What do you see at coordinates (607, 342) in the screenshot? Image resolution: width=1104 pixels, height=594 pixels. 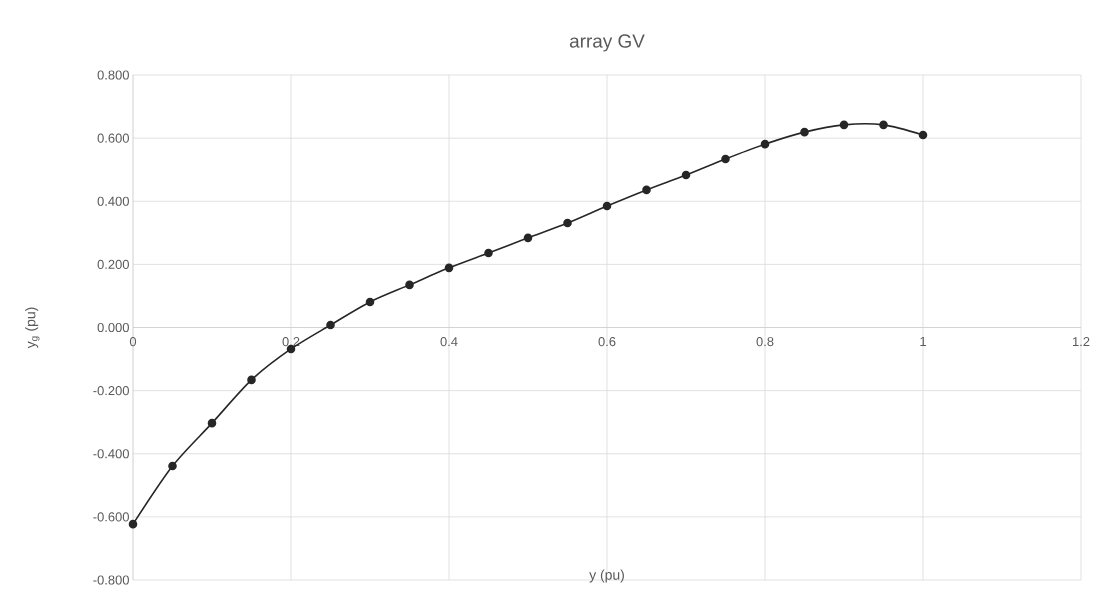 I see `x-tick-label: 0.6` at bounding box center [607, 342].